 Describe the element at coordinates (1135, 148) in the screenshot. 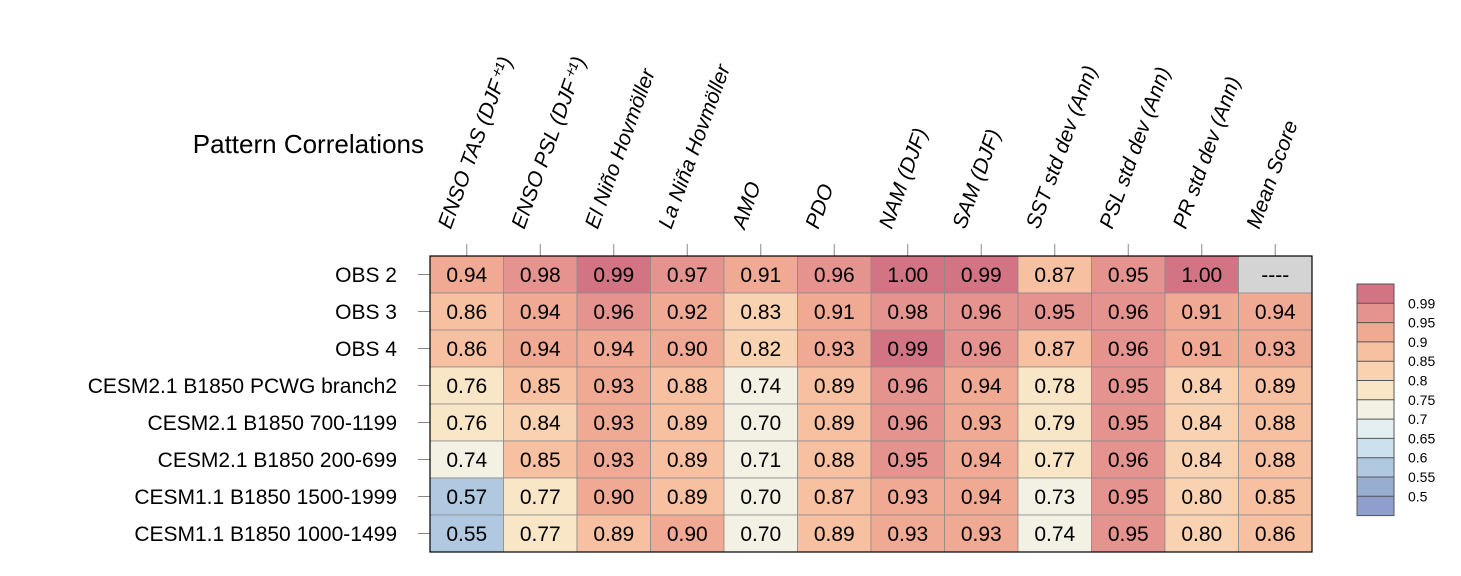

I see `column-label: PSL std dev (Ann)` at that location.